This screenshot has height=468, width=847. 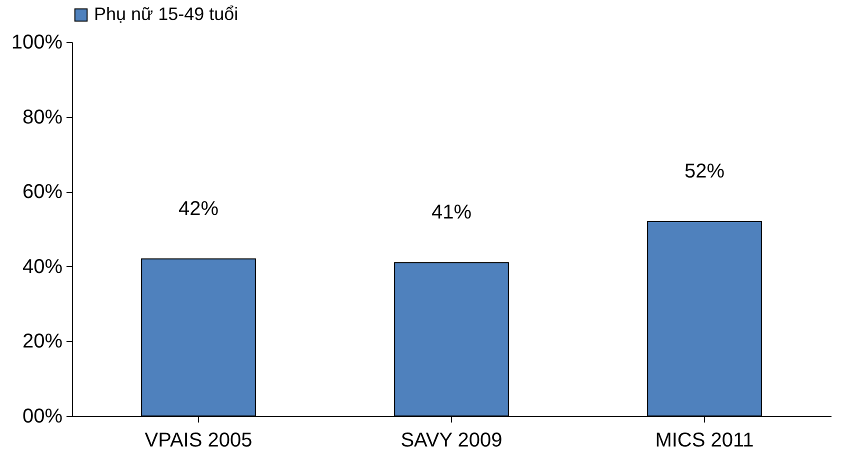 I want to click on x-tick-label: MICS 2011, so click(x=704, y=441).